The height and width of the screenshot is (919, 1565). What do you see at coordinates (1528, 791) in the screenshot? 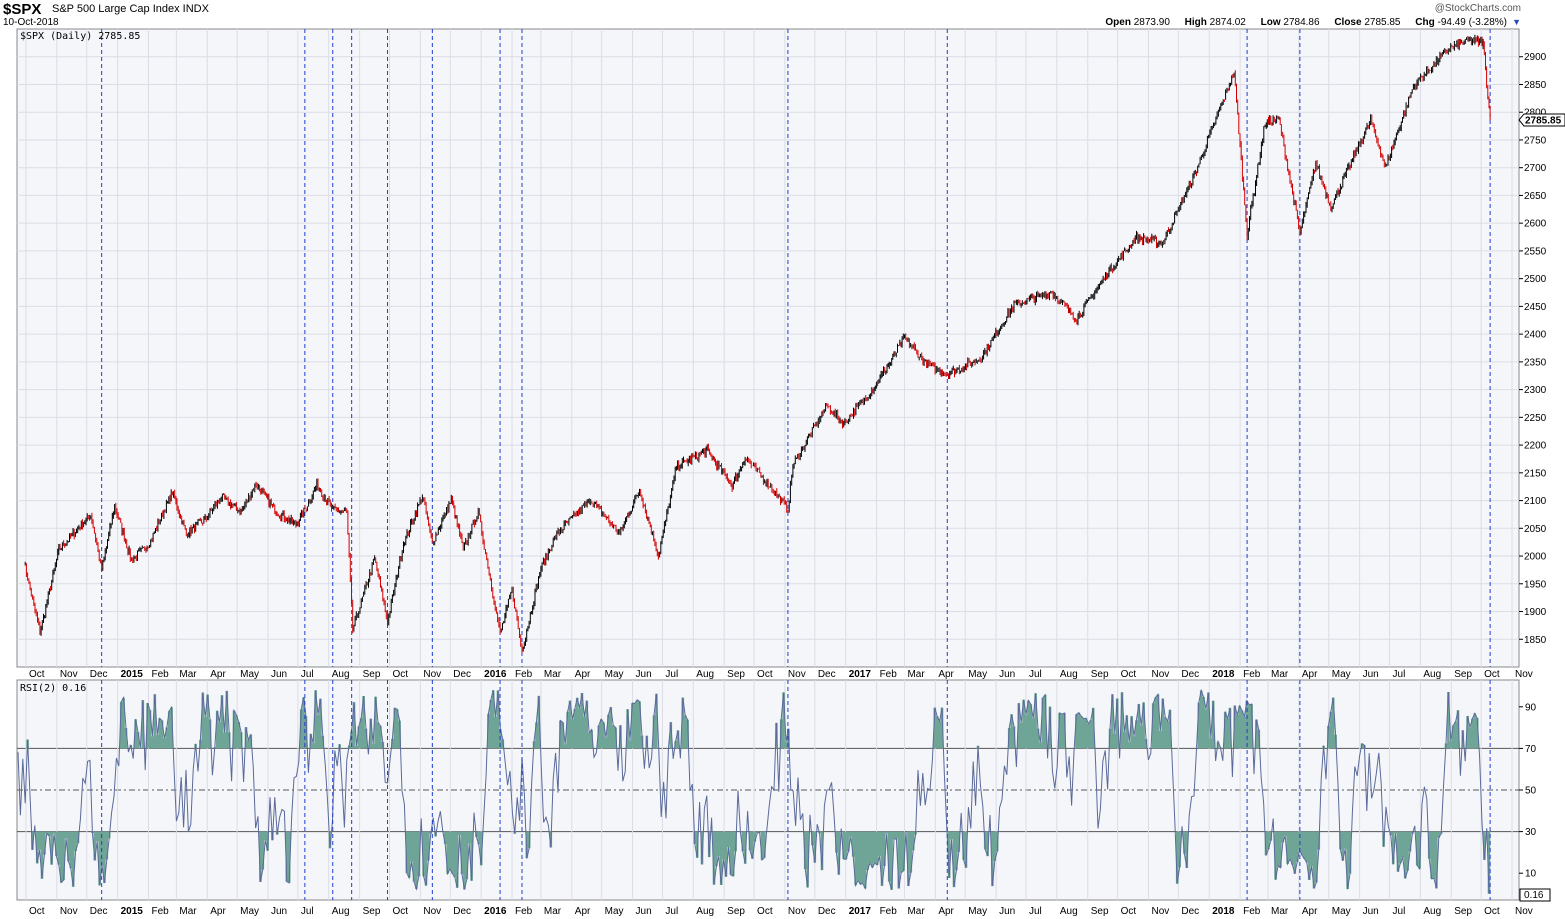
I see `rsi-y-axis: 10 30 50 70 90` at bounding box center [1528, 791].